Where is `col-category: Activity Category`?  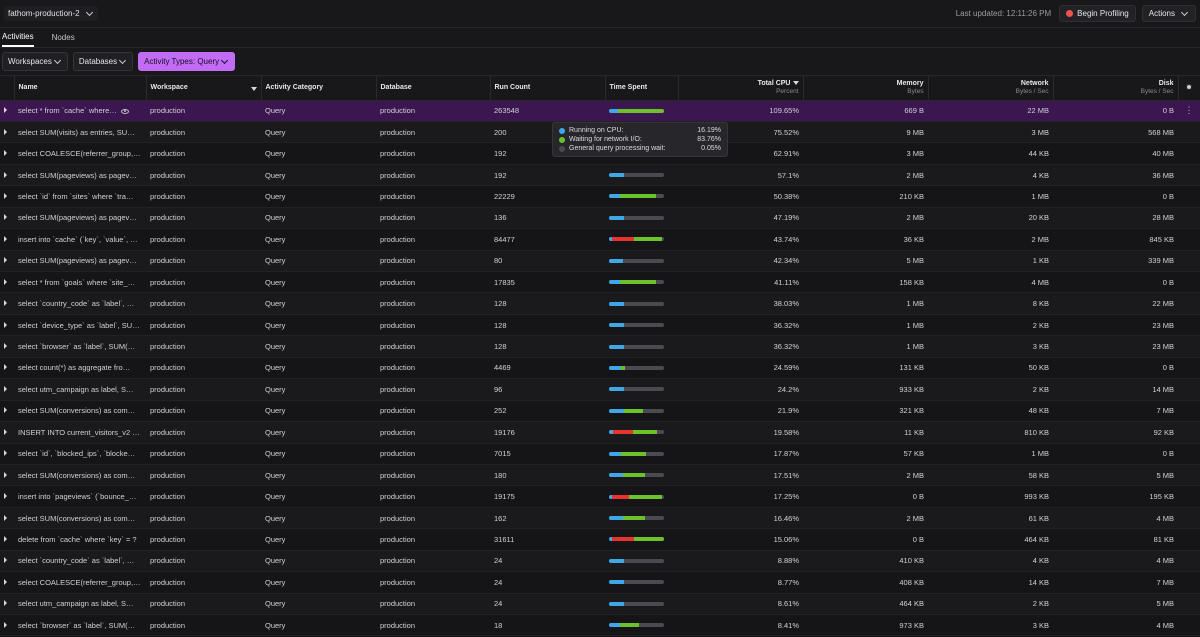
col-category: Activity Category is located at coordinates (319, 88).